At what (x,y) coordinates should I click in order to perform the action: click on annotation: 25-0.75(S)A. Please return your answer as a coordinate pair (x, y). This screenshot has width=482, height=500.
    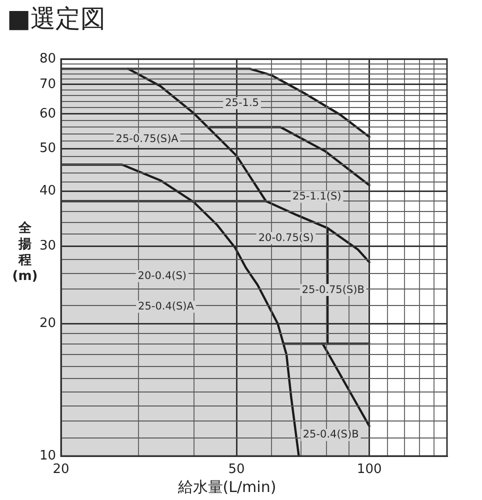
    Looking at the image, I should click on (148, 138).